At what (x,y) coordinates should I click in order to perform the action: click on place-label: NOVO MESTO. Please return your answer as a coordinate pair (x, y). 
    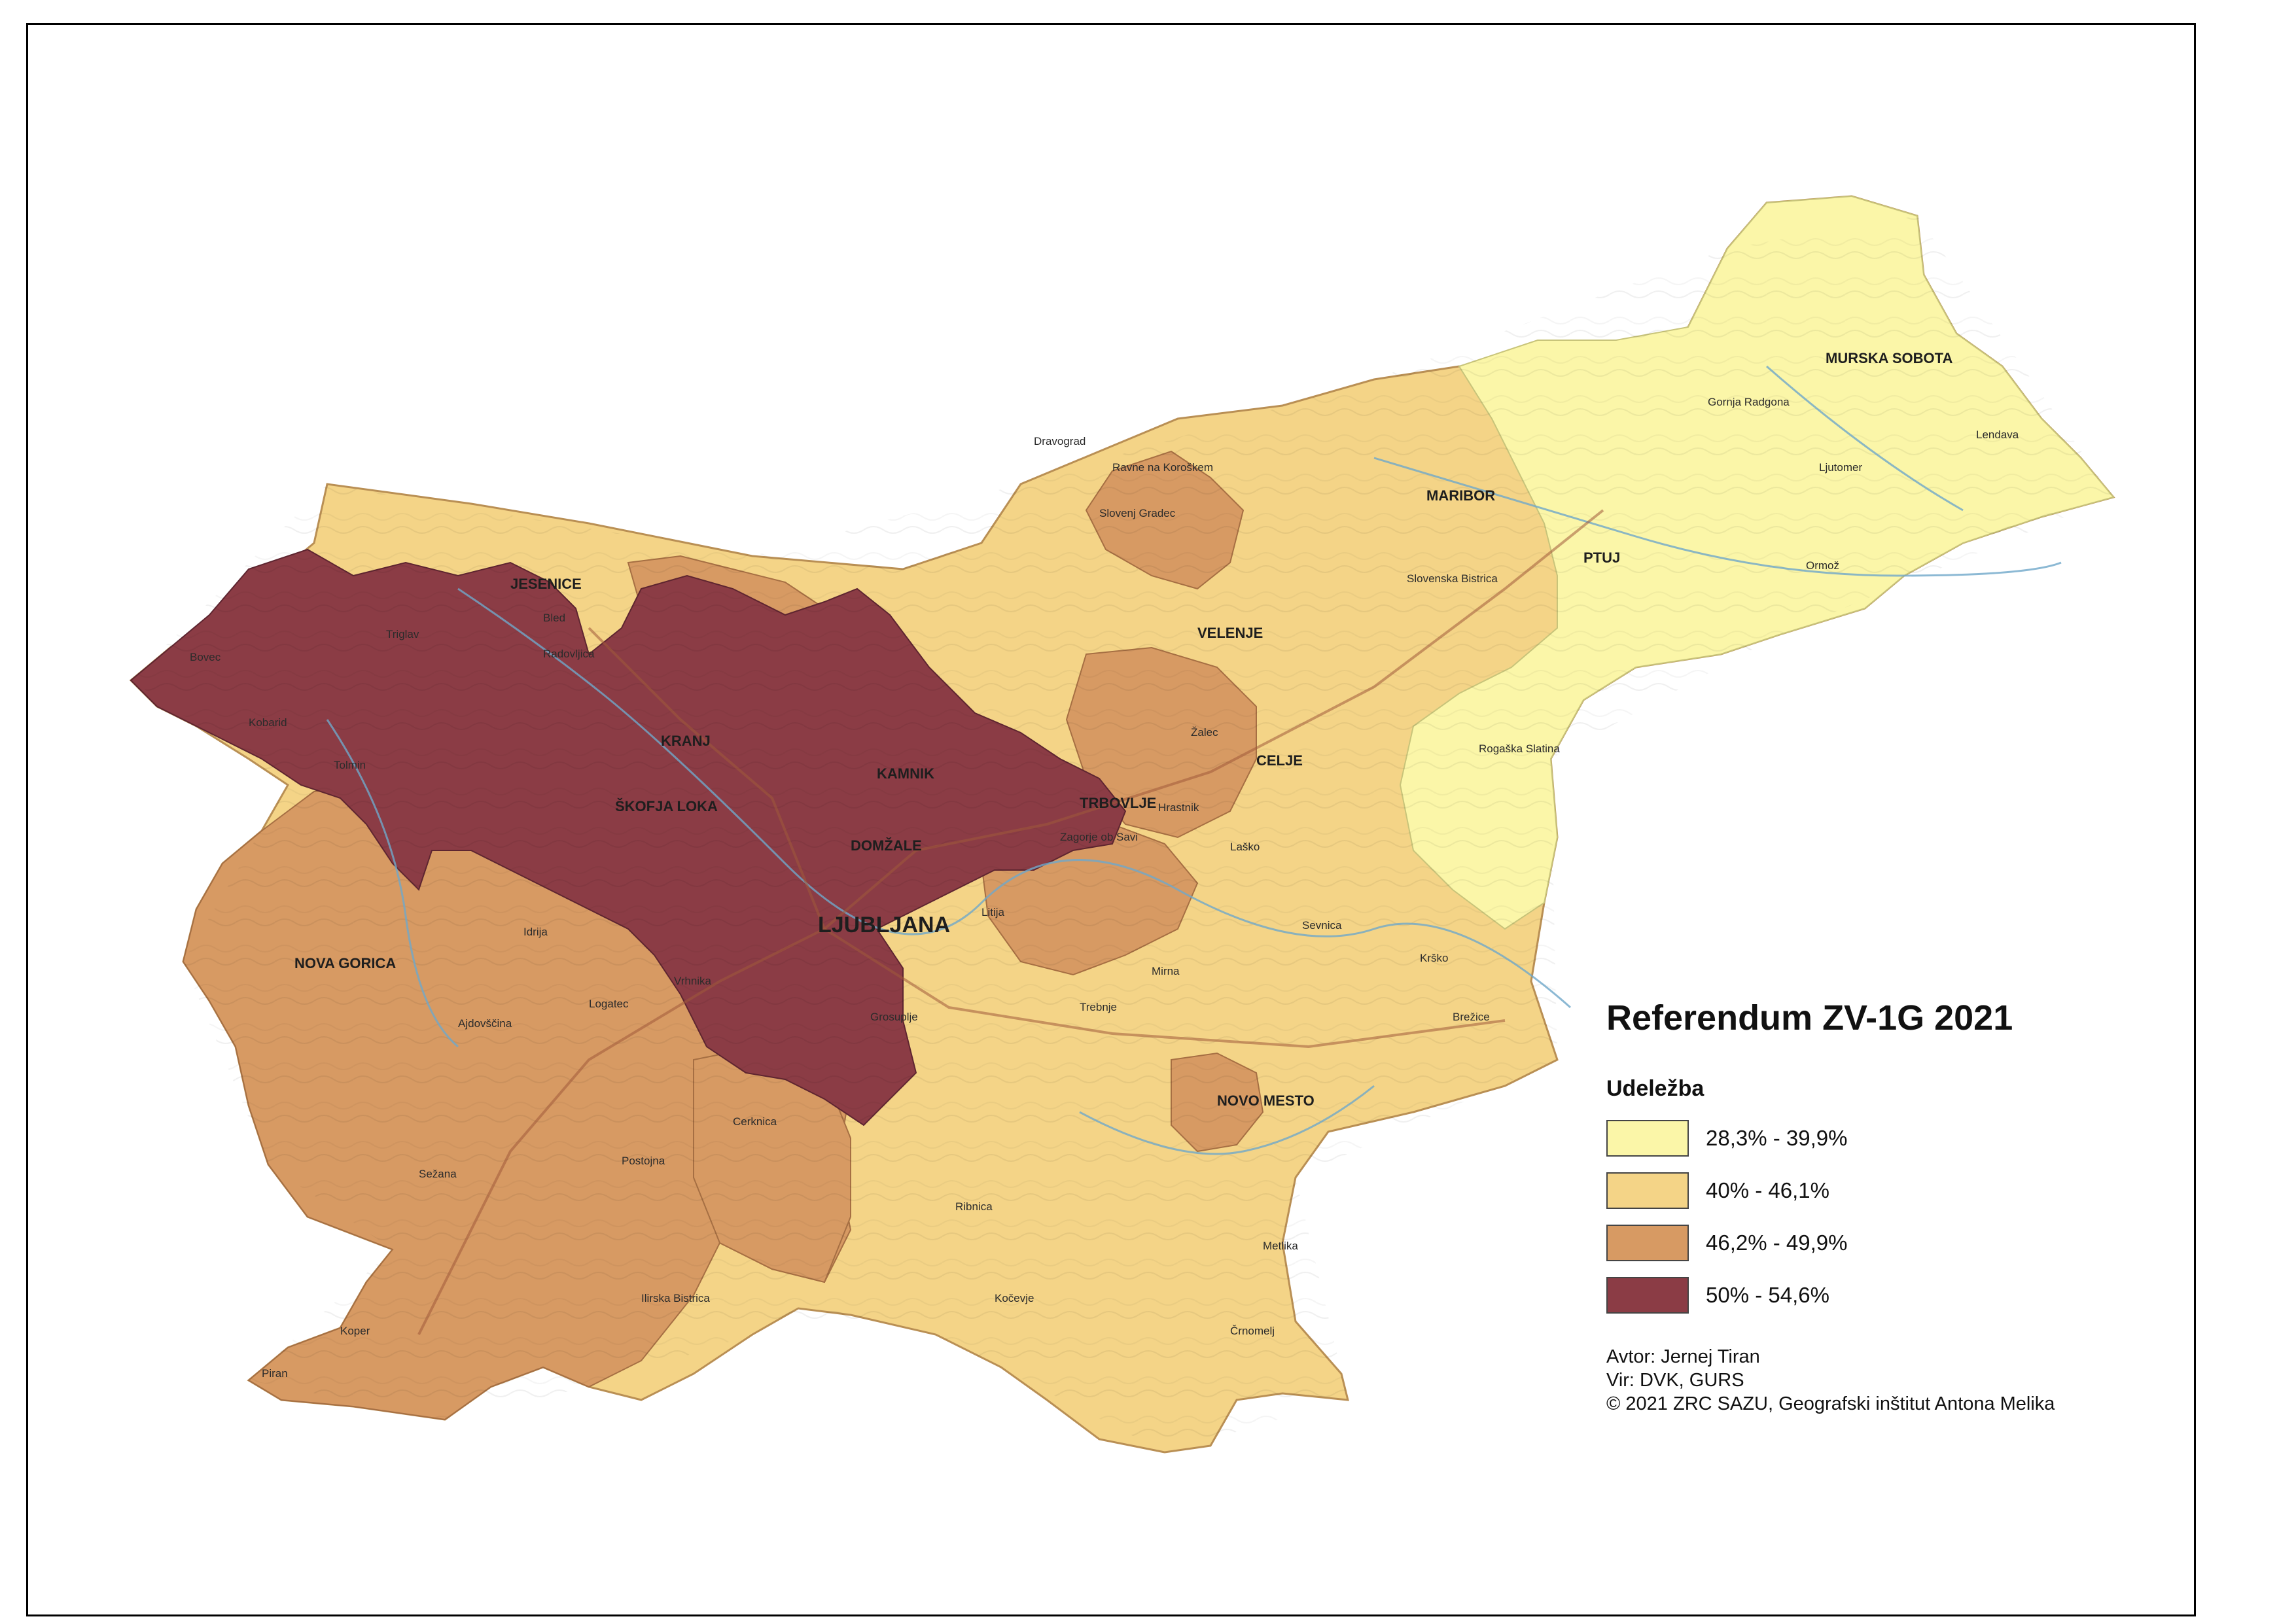
    Looking at the image, I should click on (1266, 1100).